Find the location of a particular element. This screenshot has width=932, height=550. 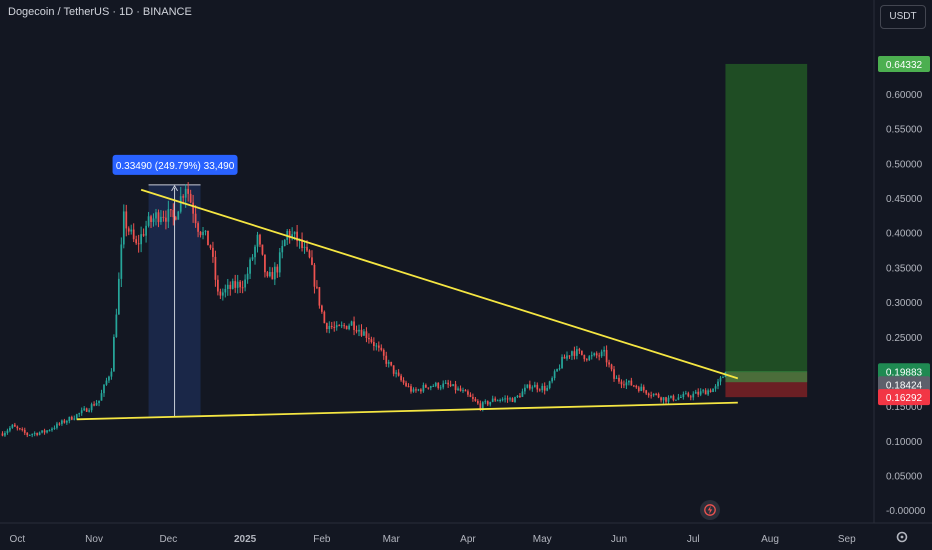

chart-title: Dogecoin / TetherUS · 1D · BINANCE is located at coordinates (100, 12).